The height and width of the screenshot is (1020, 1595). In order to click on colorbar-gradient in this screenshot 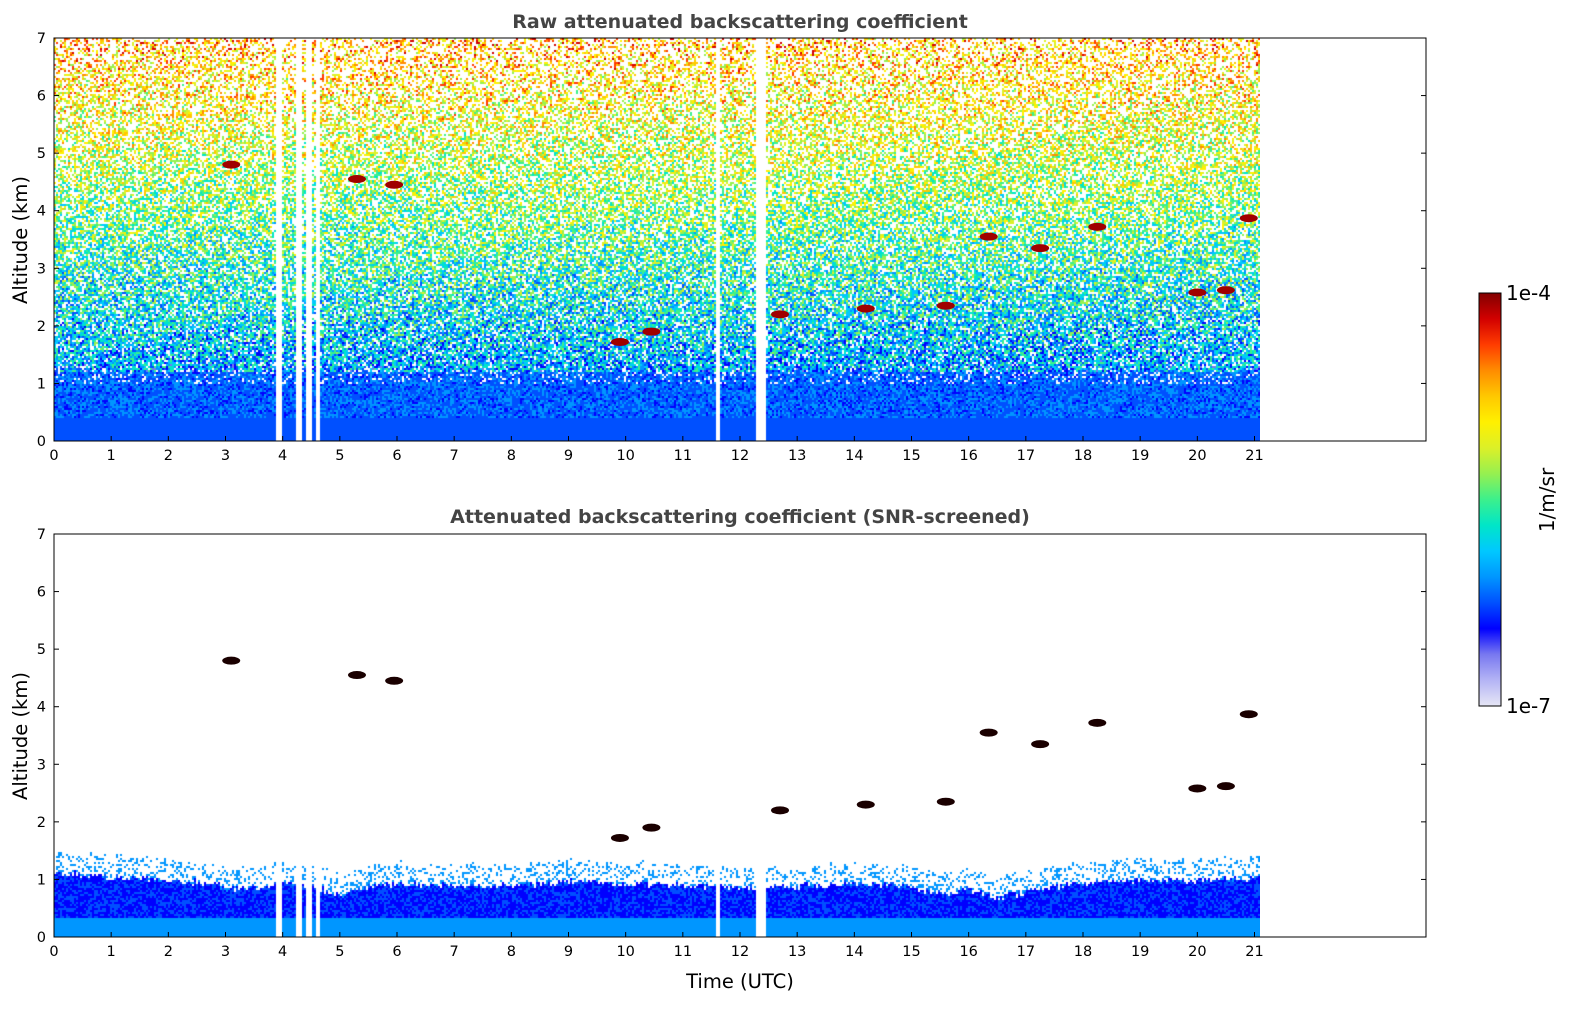, I will do `click(1490, 499)`.